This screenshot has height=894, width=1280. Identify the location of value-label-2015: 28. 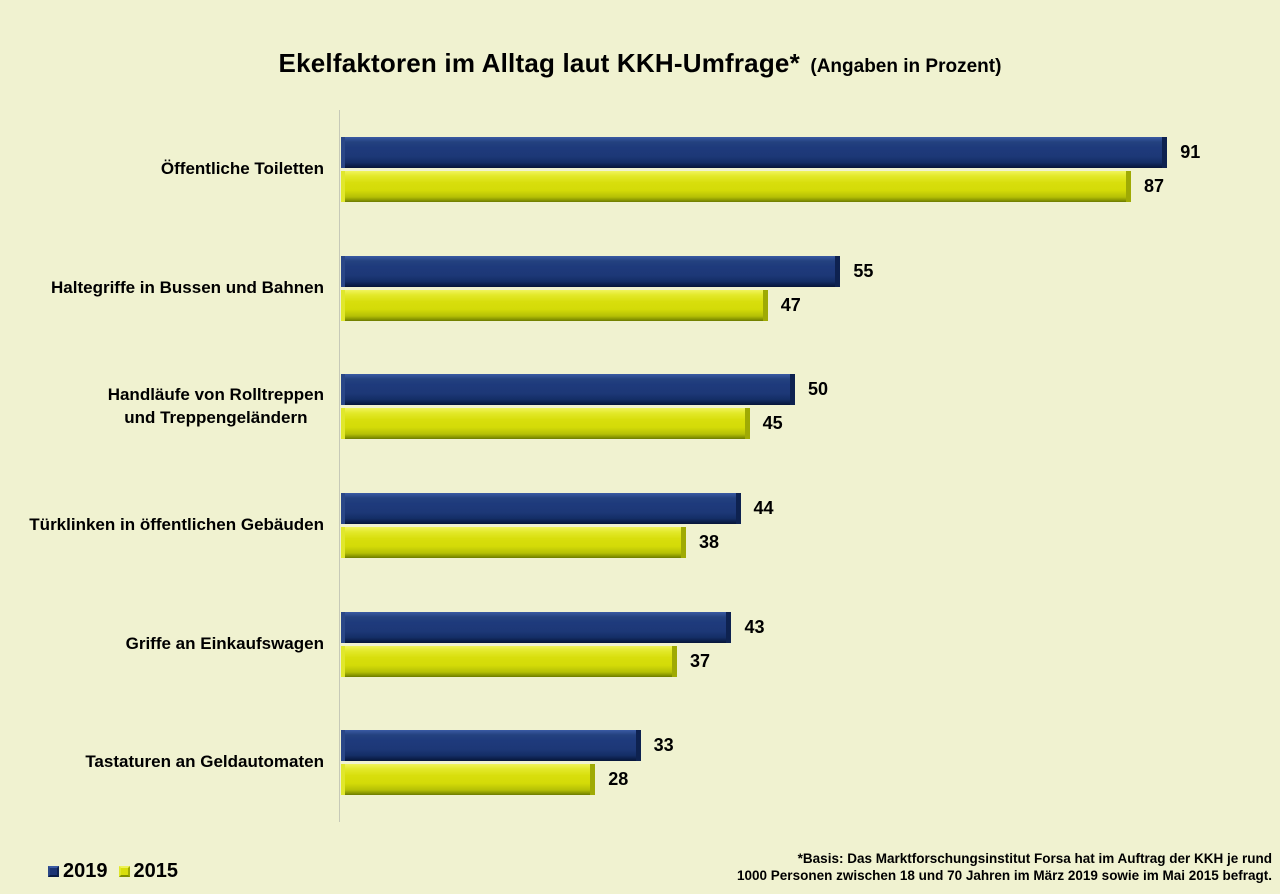
(618, 779).